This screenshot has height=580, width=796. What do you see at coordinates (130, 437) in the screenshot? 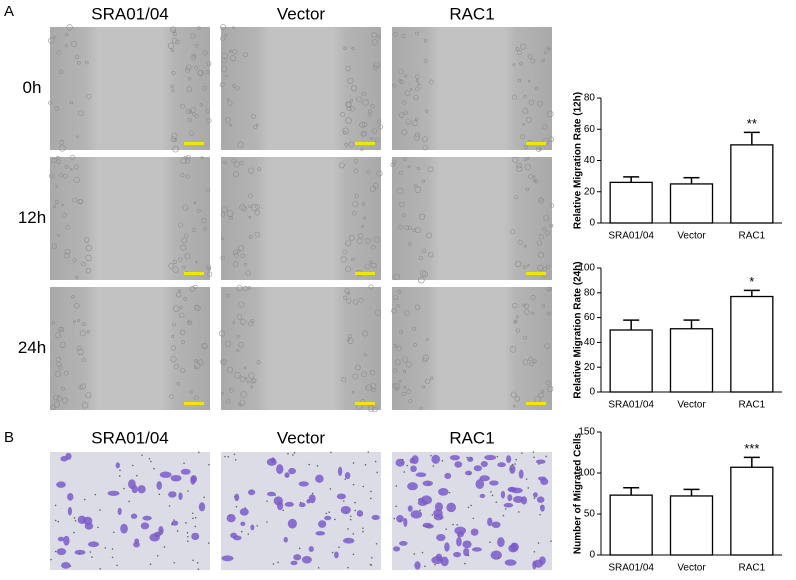
I see `column-header: SRA01/04` at bounding box center [130, 437].